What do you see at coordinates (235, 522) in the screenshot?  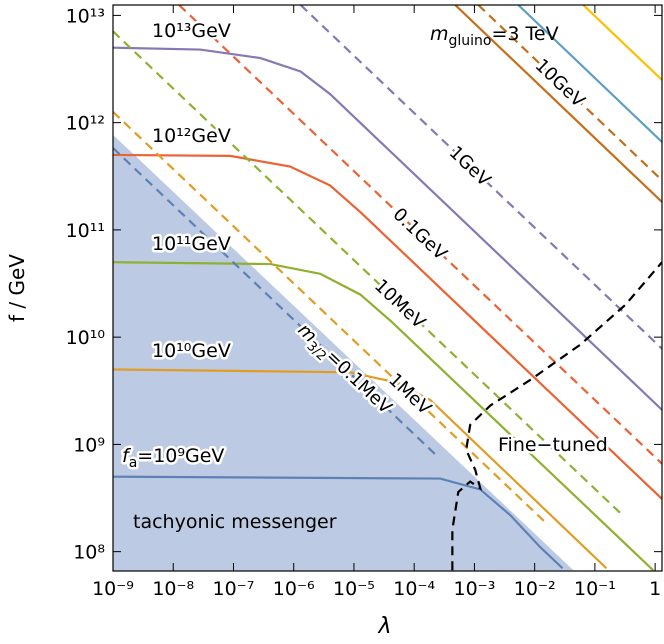 I see `tachyonic-label: tachyonic messenger` at bounding box center [235, 522].